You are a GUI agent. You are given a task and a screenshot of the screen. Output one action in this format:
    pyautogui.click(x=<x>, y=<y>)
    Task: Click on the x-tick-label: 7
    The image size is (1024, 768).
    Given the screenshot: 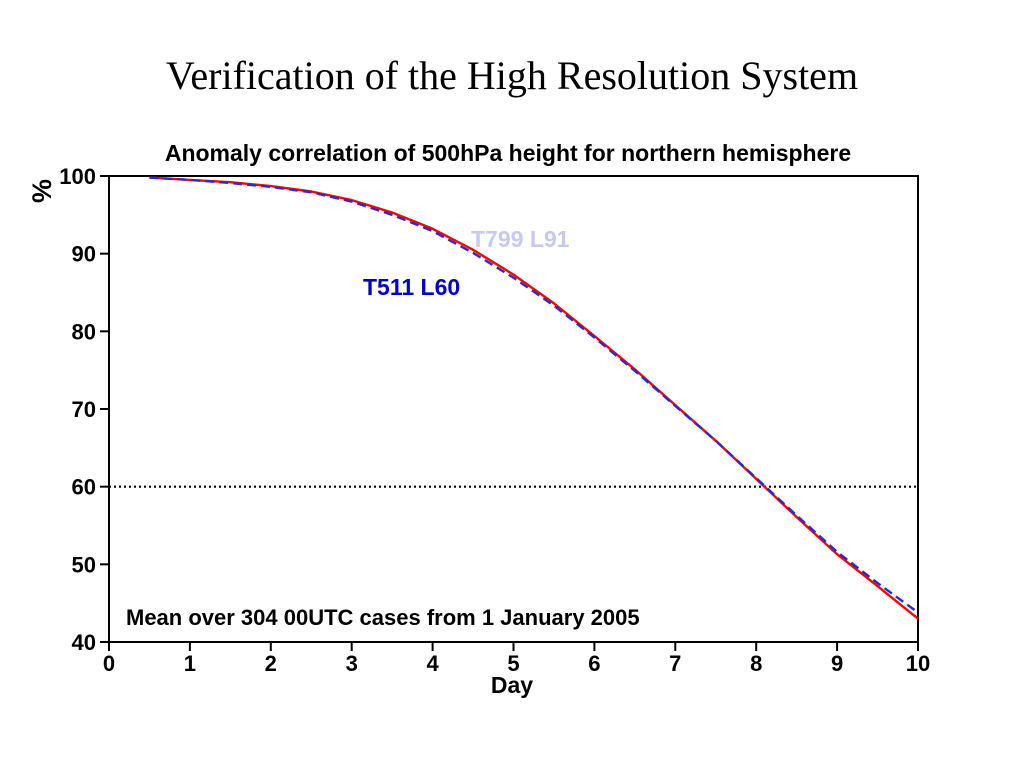 What is the action you would take?
    pyautogui.click(x=675, y=663)
    